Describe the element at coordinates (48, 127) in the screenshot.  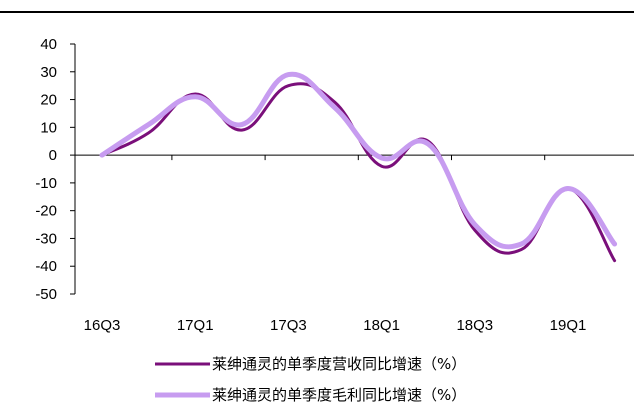
I see `y-tick-label: 10` at that location.